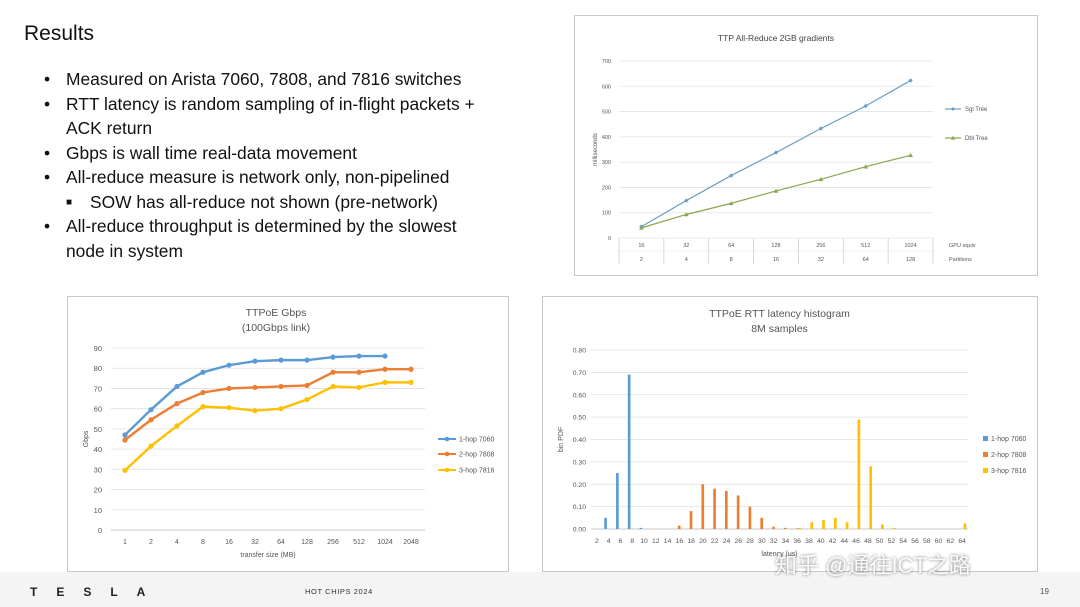 Image resolution: width=1080 pixels, height=607 pixels. I want to click on conference-label: HOT CHIPS 2024, so click(339, 591).